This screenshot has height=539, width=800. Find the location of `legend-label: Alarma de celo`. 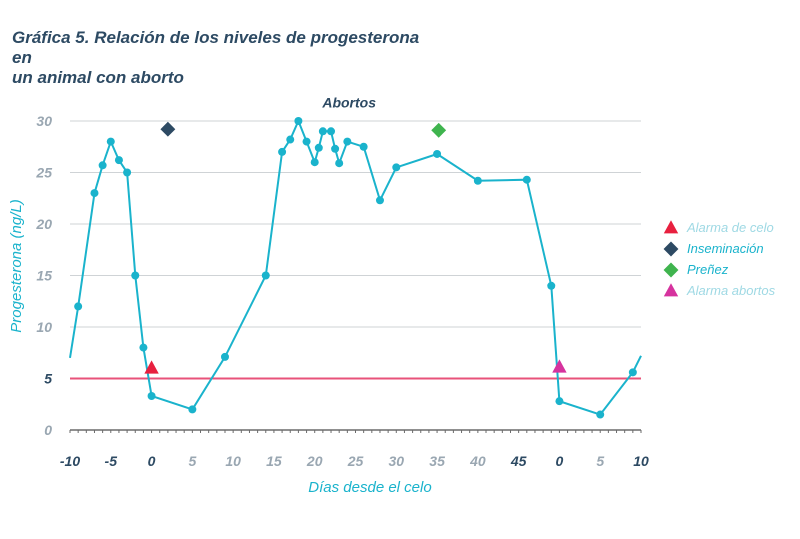

legend-label: Alarma de celo is located at coordinates (730, 227).